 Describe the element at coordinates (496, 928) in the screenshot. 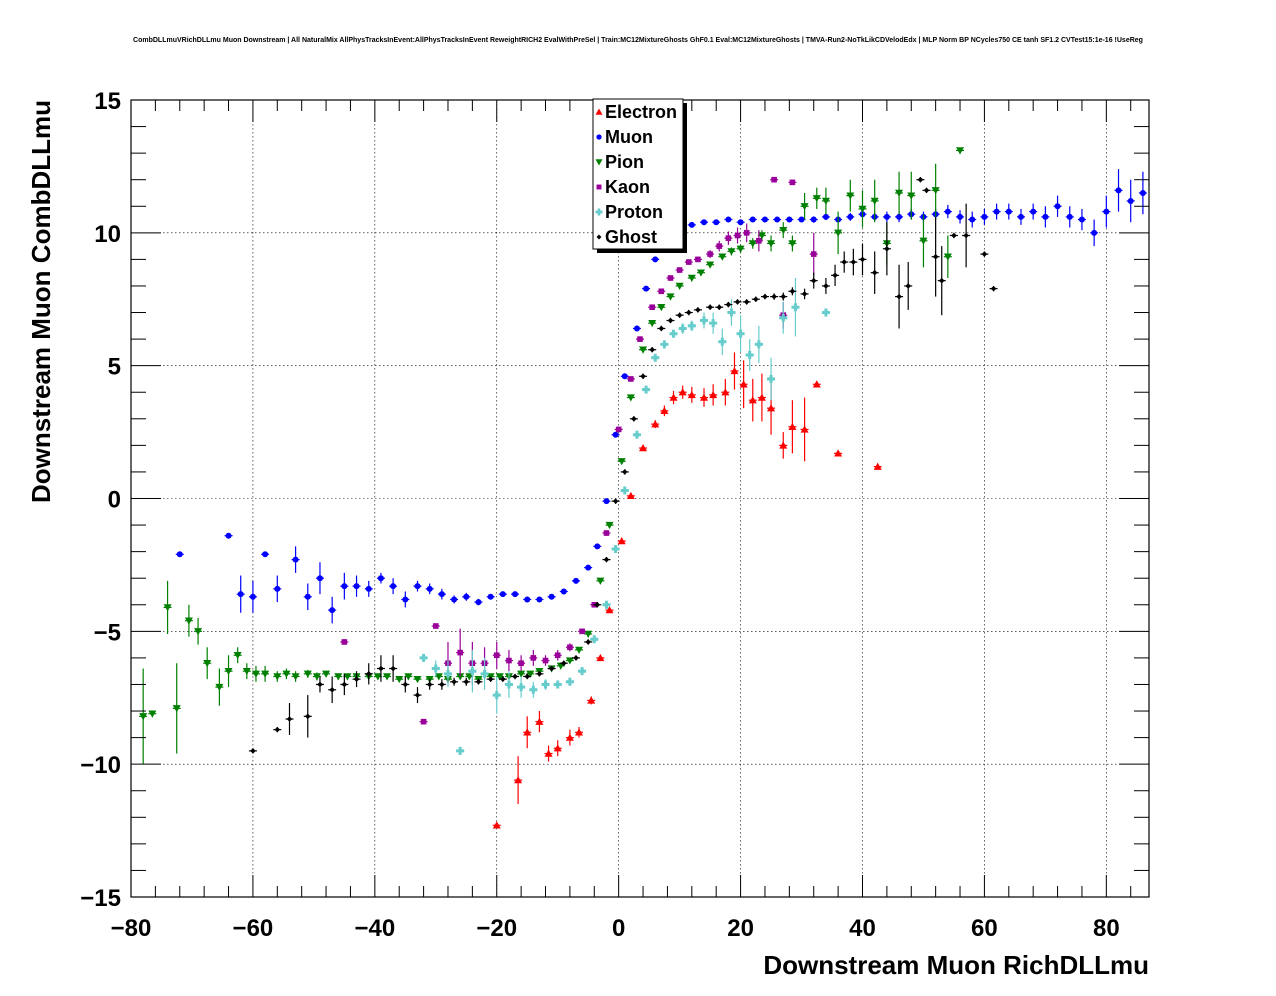

I see `x-tick-label: −20` at that location.